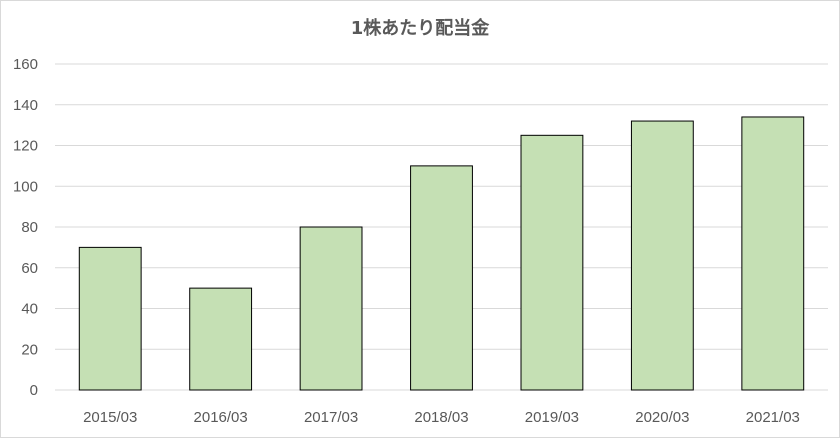 This screenshot has height=438, width=840. I want to click on x-tick-label: 2020/03, so click(662, 417).